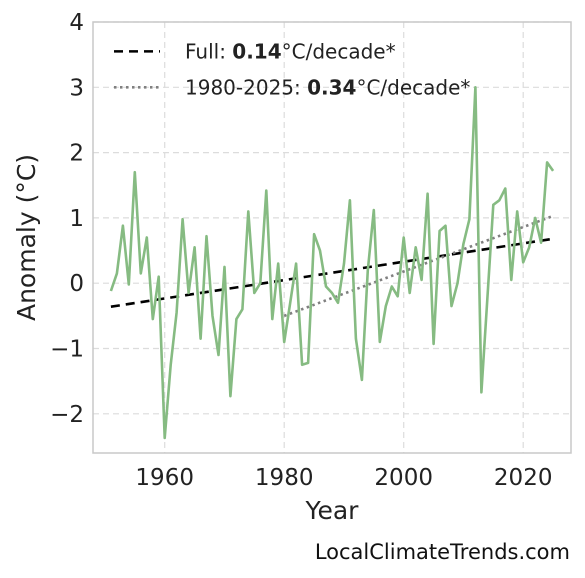 The image size is (585, 578). What do you see at coordinates (339, 51) in the screenshot?
I see `legend-unit-full: °C/decade*` at bounding box center [339, 51].